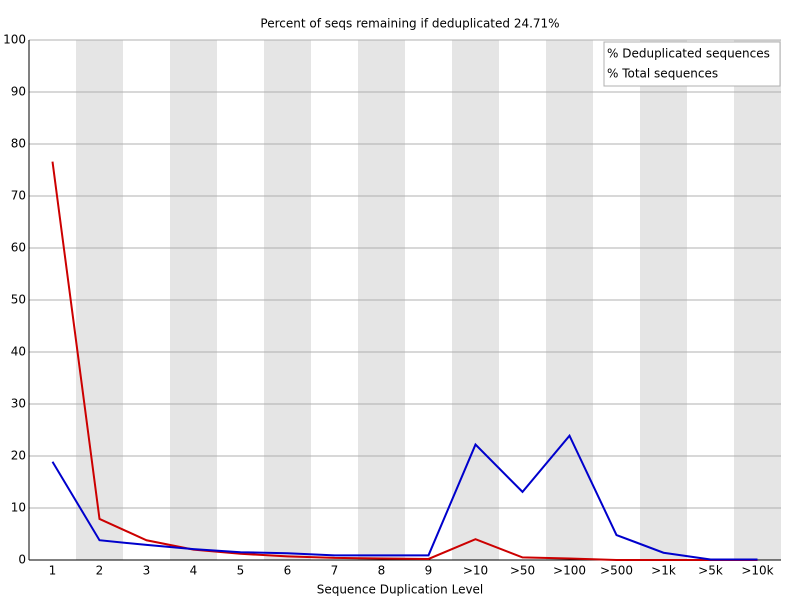 This screenshot has width=800, height=600. What do you see at coordinates (18, 248) in the screenshot?
I see `y-tick-label: 60` at bounding box center [18, 248].